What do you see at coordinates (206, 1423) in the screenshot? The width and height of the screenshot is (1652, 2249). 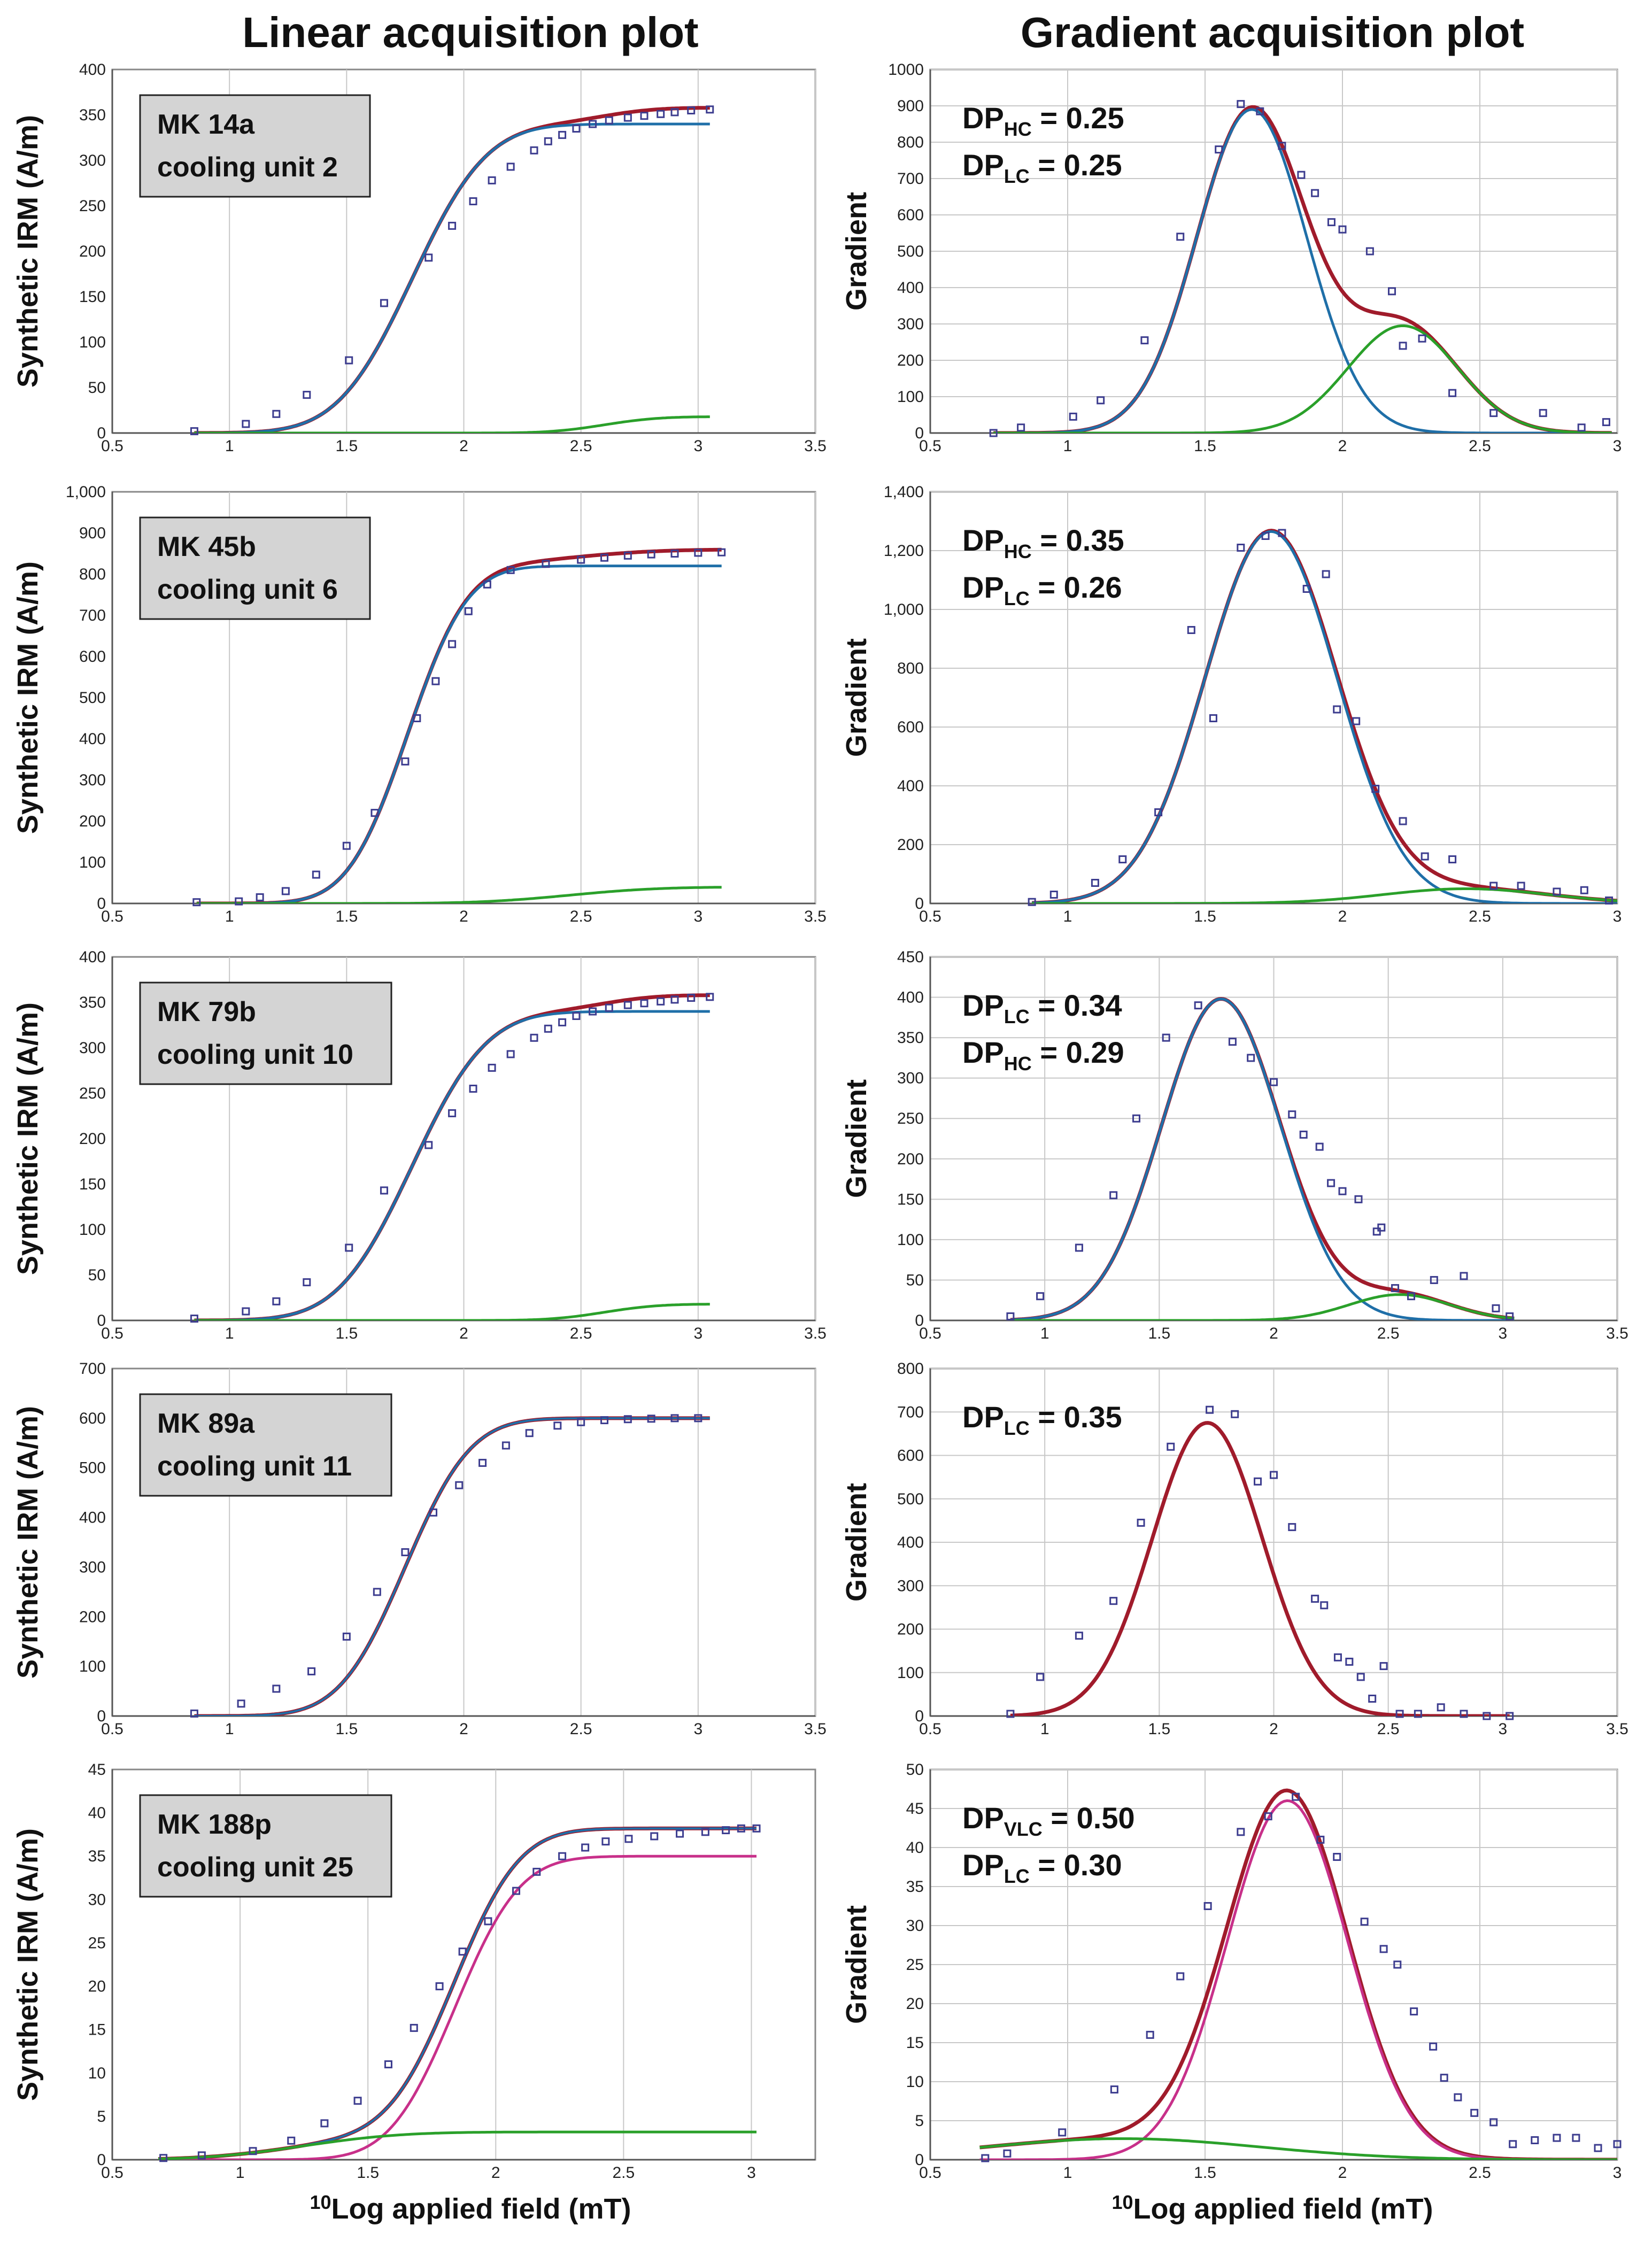 I see `sample-id: MK 89a` at bounding box center [206, 1423].